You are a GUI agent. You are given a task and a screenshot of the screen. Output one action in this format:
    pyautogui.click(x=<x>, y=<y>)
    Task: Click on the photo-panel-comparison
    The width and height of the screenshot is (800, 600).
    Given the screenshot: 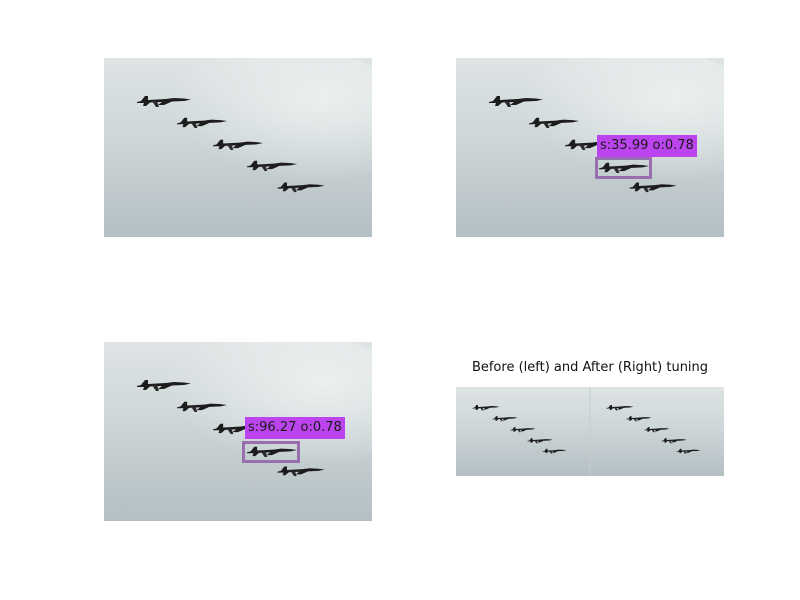 What is the action you would take?
    pyautogui.click(x=590, y=431)
    